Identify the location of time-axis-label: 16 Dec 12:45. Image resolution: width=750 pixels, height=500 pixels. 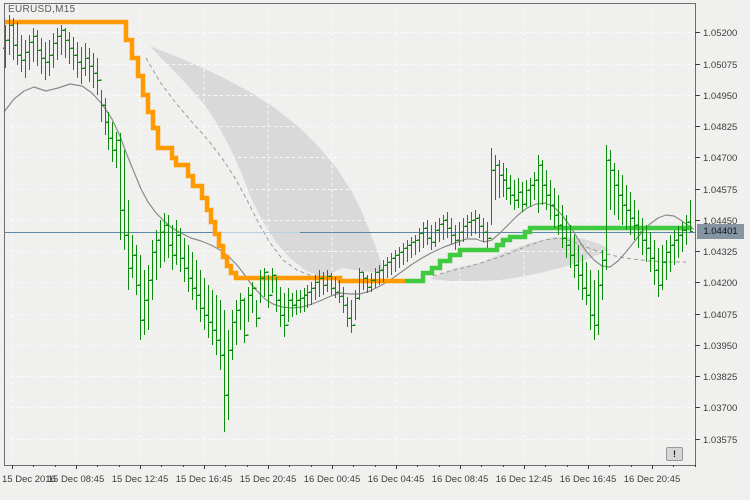
(524, 479).